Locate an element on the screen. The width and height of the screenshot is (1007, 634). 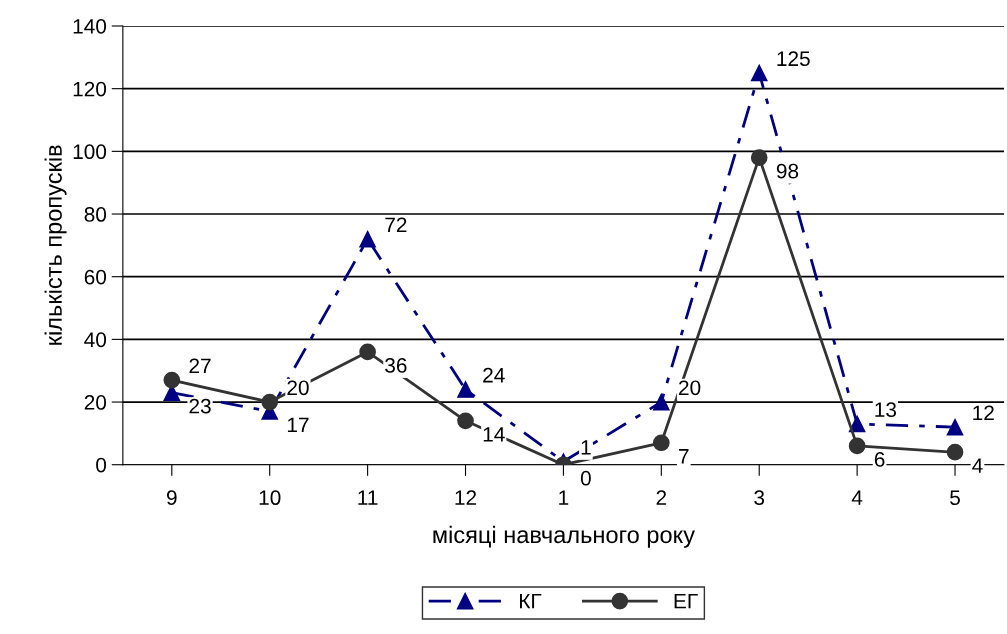
y-tick-label: 0 is located at coordinates (101, 465).